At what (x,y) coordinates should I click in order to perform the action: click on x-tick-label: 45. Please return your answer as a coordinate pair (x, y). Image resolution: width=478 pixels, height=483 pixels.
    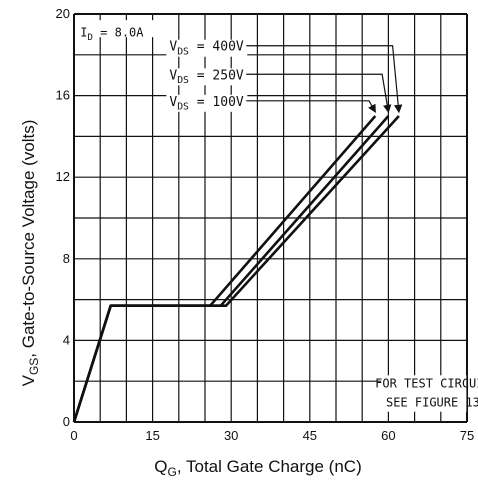
    Looking at the image, I should click on (310, 435).